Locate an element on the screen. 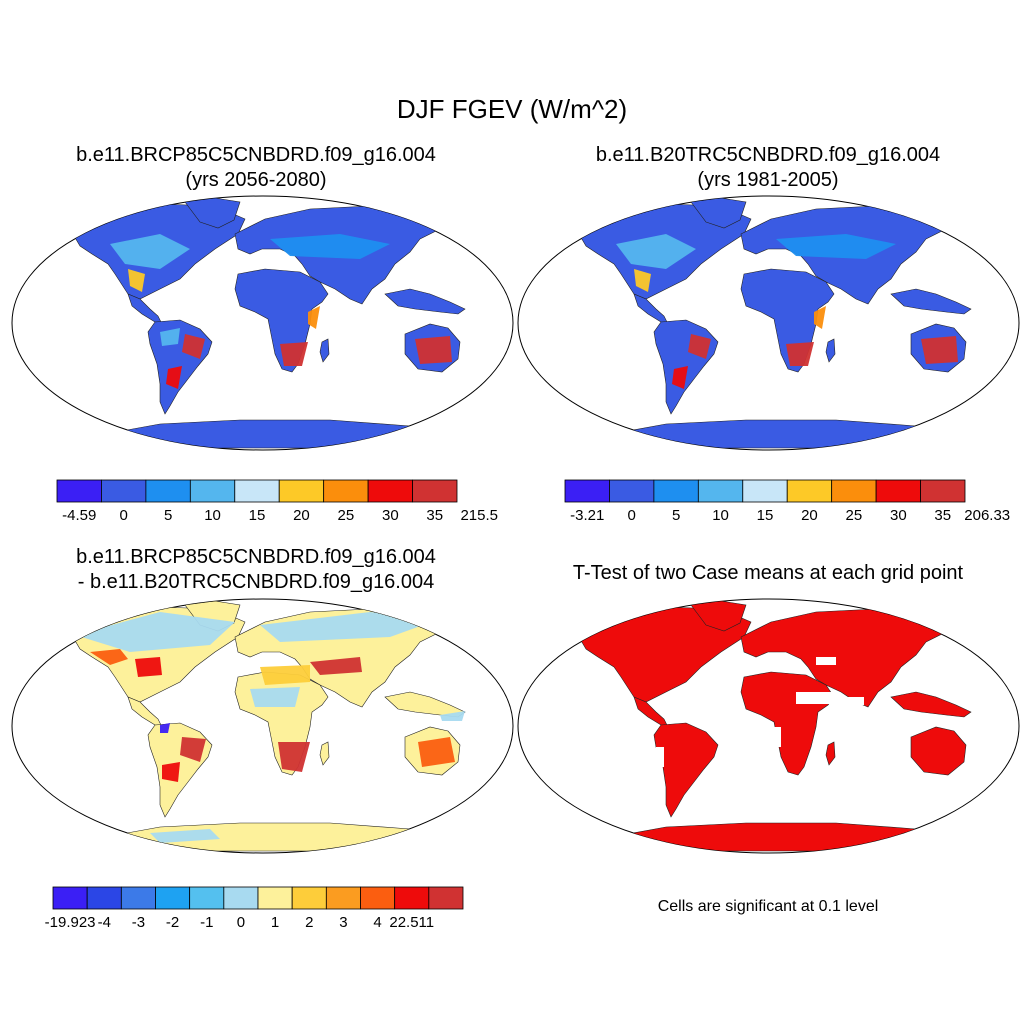  difference-panel-subtitle: - b.e11.B20TRC5CNBDRD.f09_g16.004 is located at coordinates (256, 582).